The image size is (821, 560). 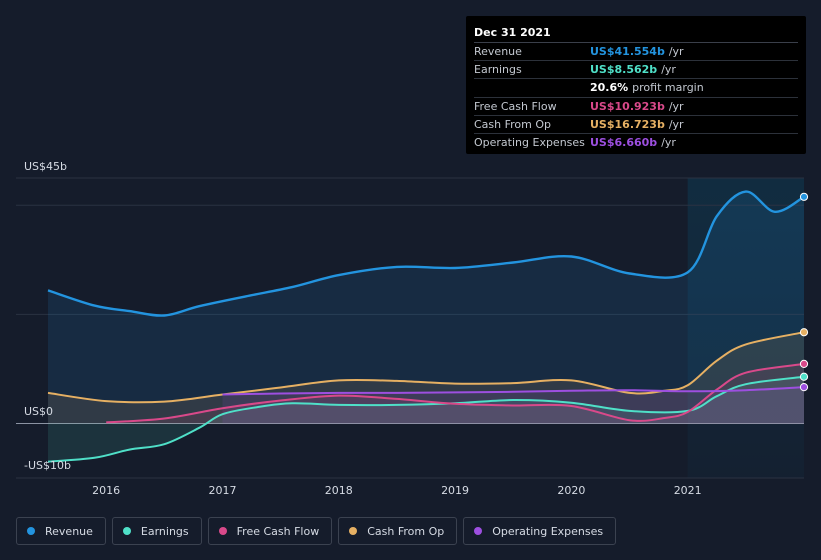 What do you see at coordinates (498, 70) in the screenshot?
I see `tooltip-row-label: Earnings` at bounding box center [498, 70].